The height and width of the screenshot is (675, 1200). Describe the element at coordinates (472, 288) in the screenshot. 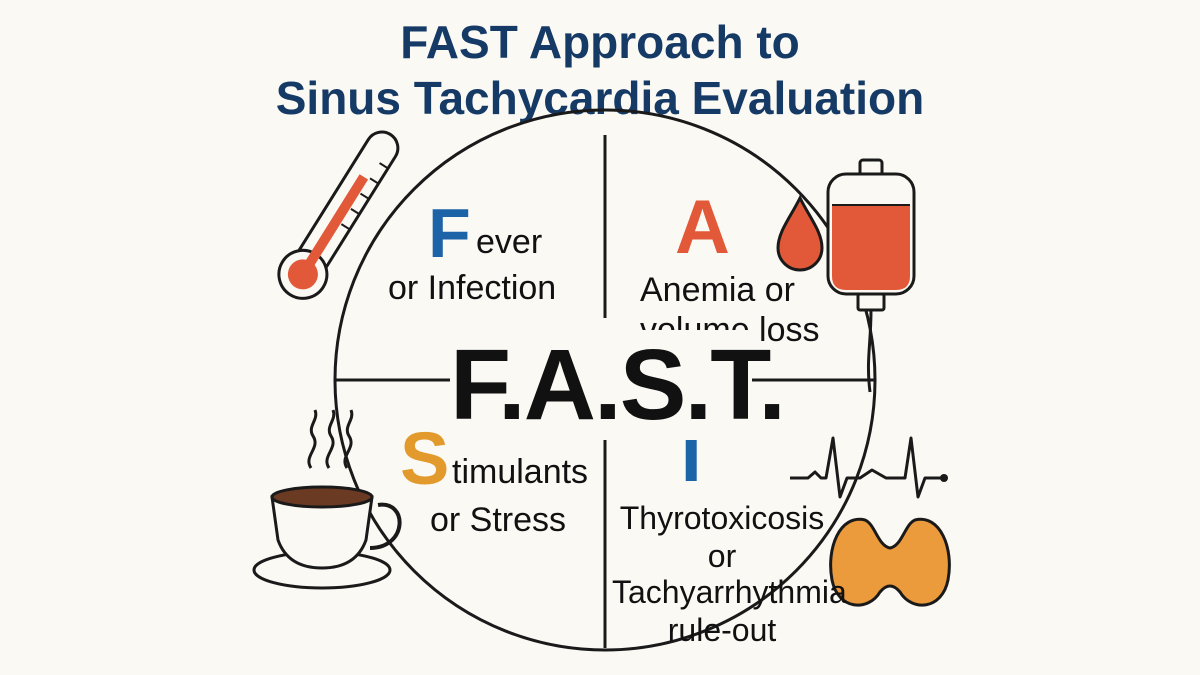

I see `f-label-line2: or Infection` at that location.